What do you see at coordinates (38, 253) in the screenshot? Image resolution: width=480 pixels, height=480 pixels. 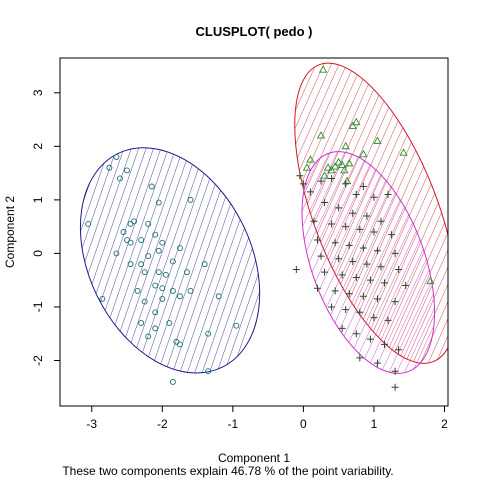 I see `y-tick-label: 0` at bounding box center [38, 253].